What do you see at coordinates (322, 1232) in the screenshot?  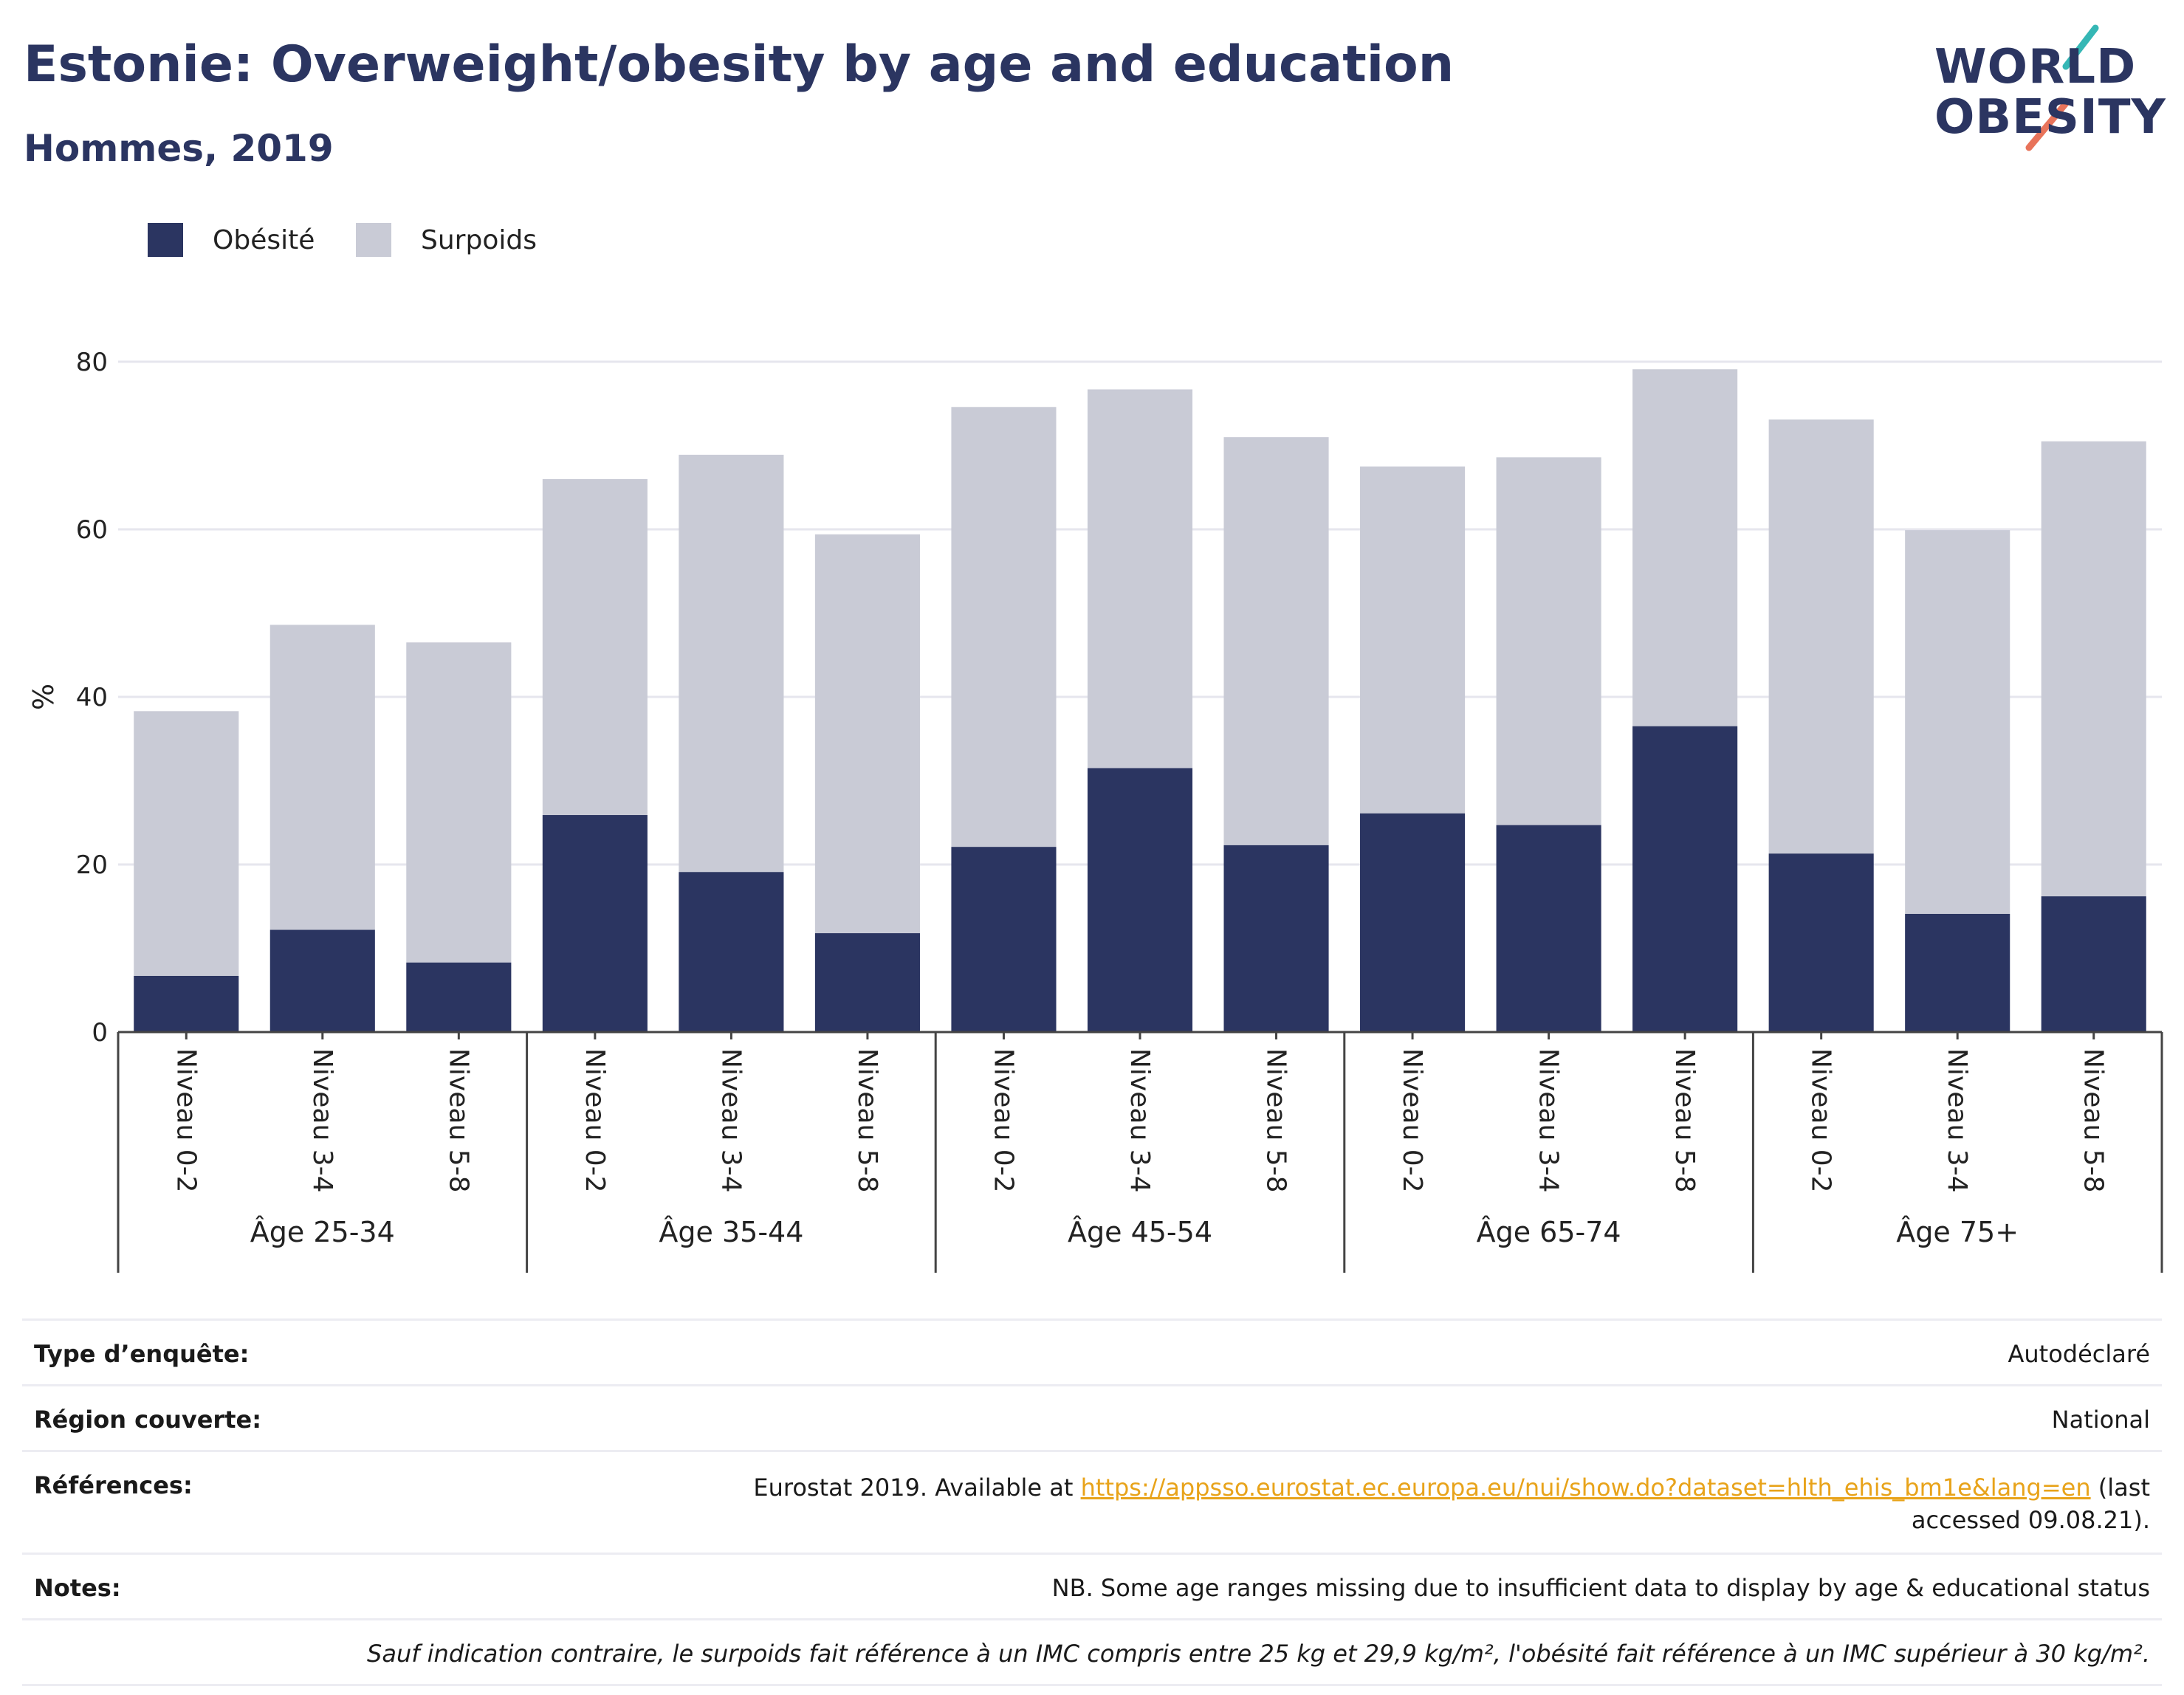 I see `group-label: Âge 25-34` at bounding box center [322, 1232].